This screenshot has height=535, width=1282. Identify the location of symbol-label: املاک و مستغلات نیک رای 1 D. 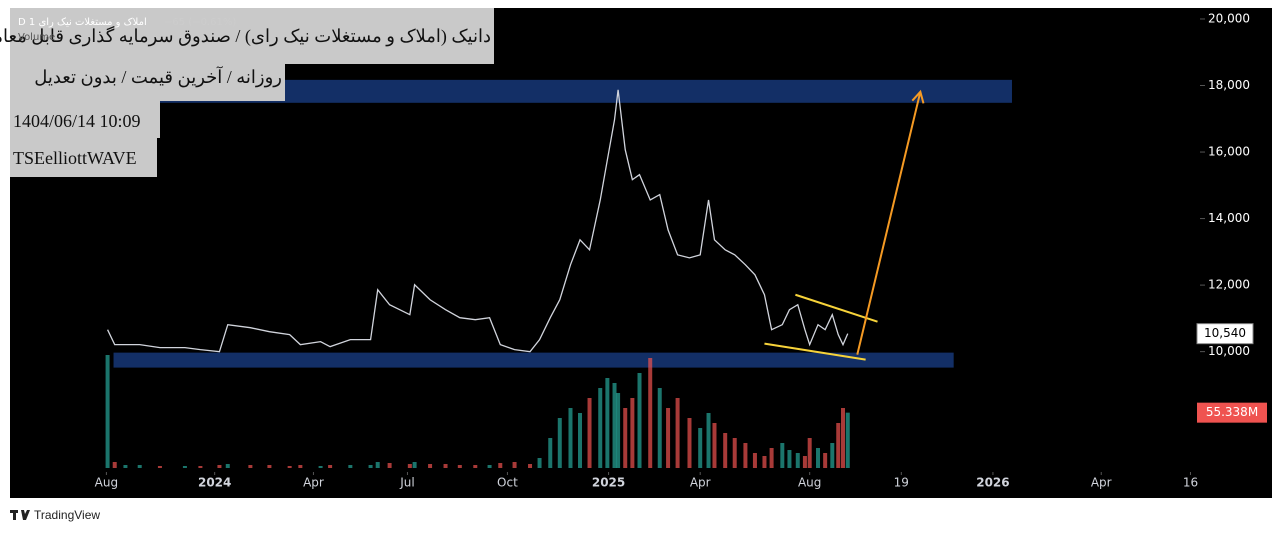
(82, 22).